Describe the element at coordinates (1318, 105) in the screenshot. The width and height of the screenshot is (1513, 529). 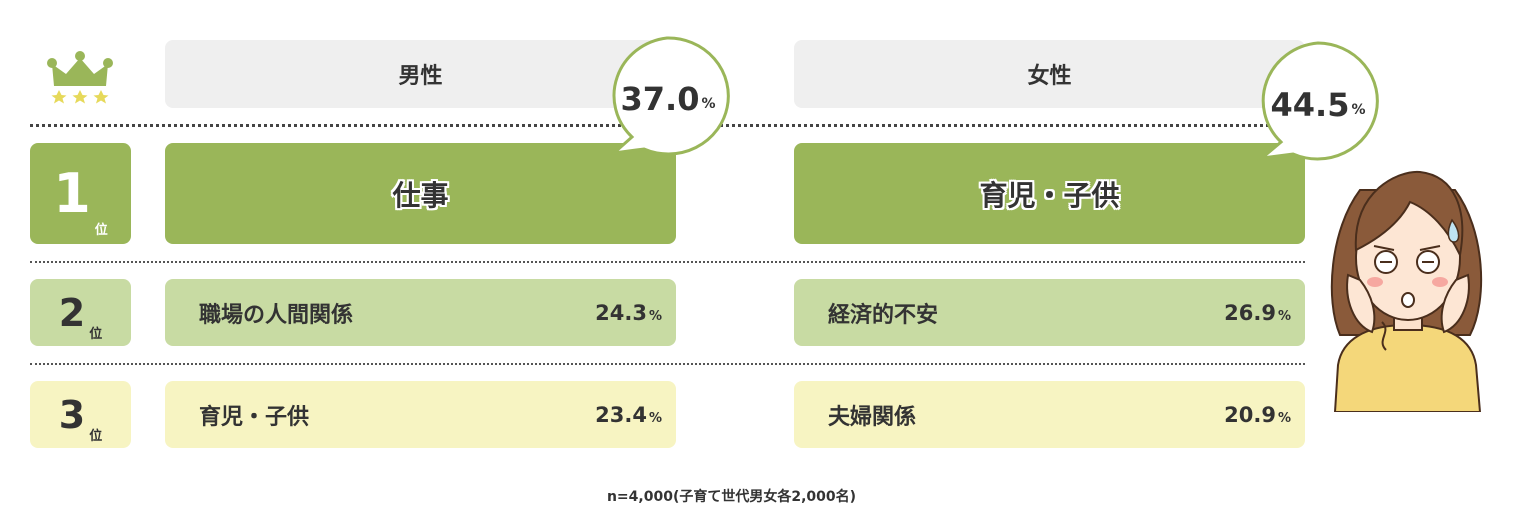
I see `female-top-percent: 44.5%` at that location.